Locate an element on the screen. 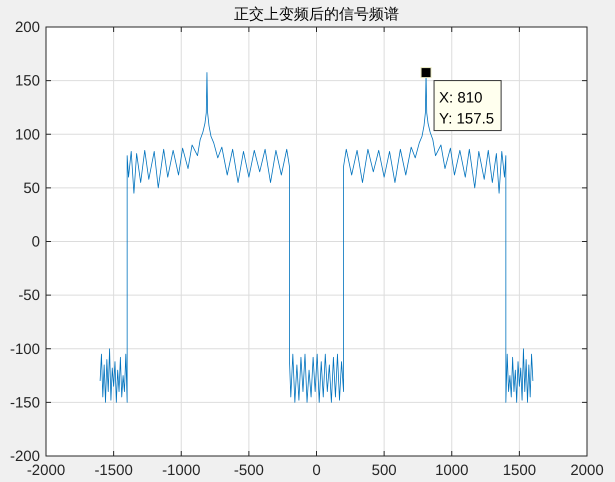 This screenshot has height=482, width=615. x-tick-label: -1500 is located at coordinates (113, 470).